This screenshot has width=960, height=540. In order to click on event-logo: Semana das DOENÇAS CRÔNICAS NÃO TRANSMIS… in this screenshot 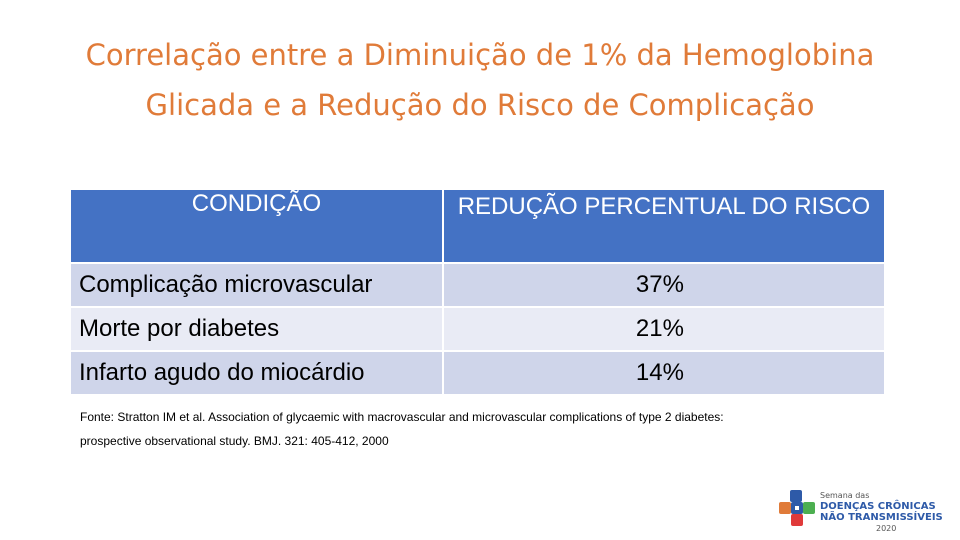, I will do `click(863, 511)`.